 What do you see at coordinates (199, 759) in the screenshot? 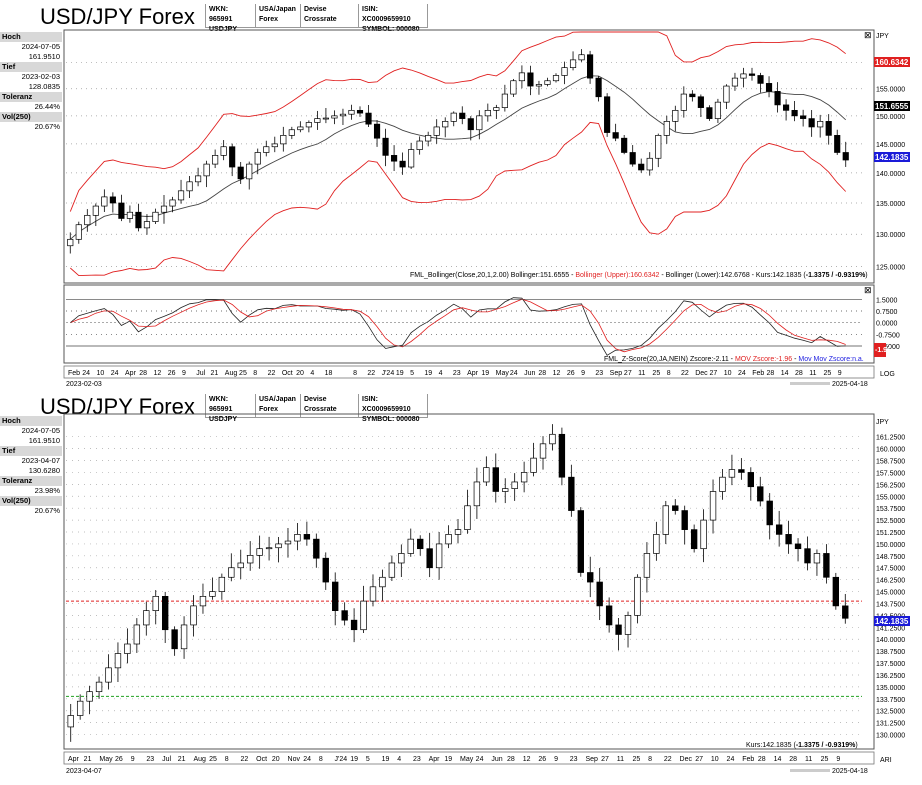
I see `x-tick-label: Aug` at bounding box center [199, 759].